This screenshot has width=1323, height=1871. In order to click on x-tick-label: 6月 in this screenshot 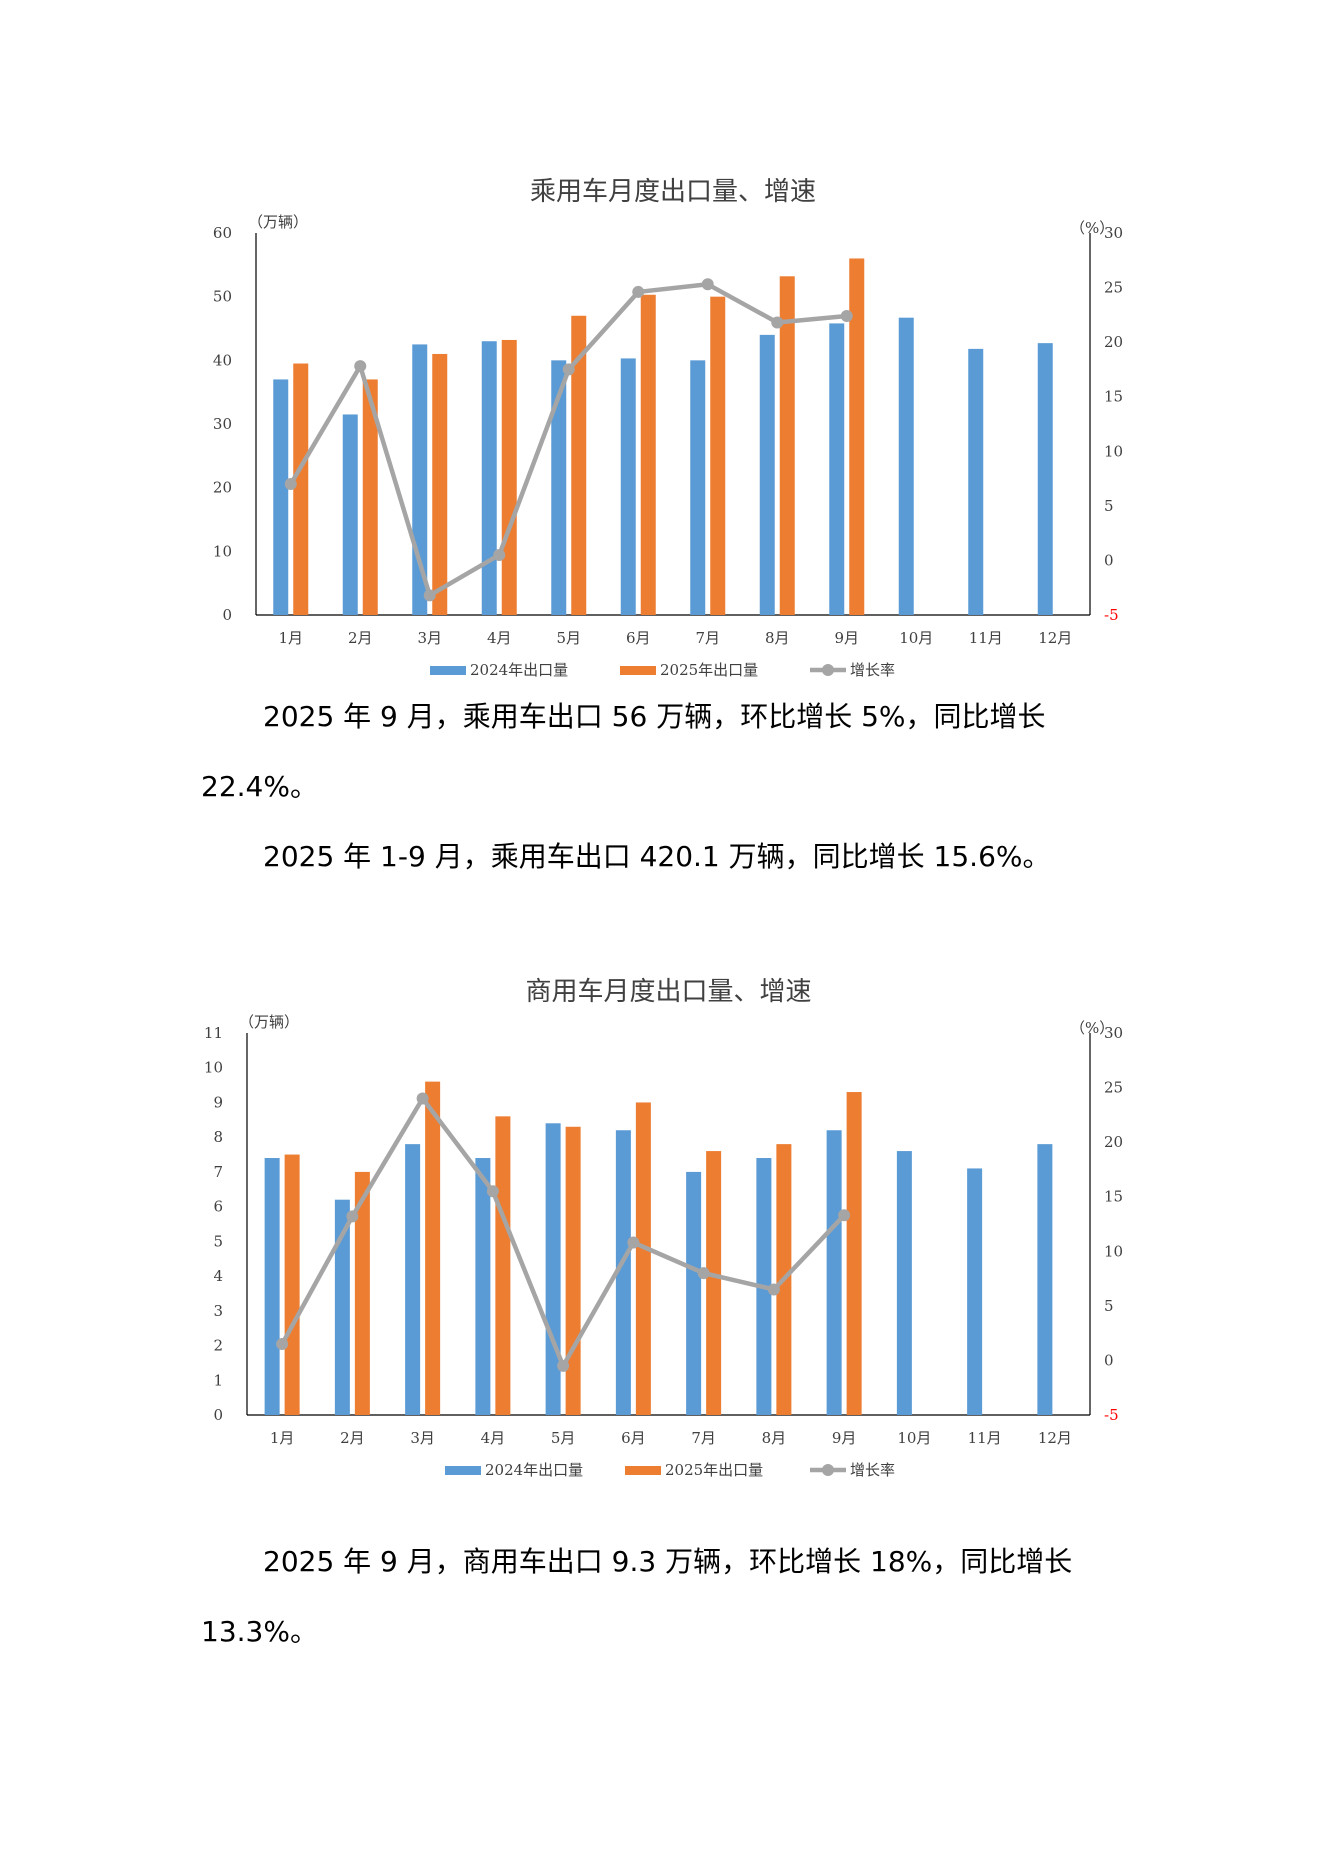, I will do `click(633, 1438)`.